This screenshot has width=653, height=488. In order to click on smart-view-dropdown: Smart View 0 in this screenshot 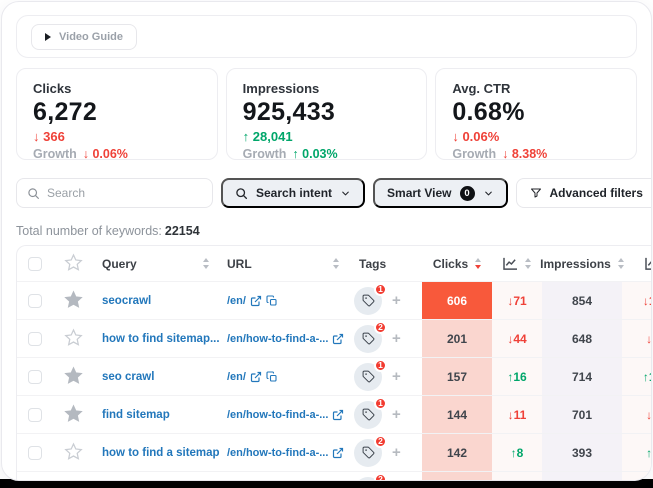, I will do `click(440, 193)`.